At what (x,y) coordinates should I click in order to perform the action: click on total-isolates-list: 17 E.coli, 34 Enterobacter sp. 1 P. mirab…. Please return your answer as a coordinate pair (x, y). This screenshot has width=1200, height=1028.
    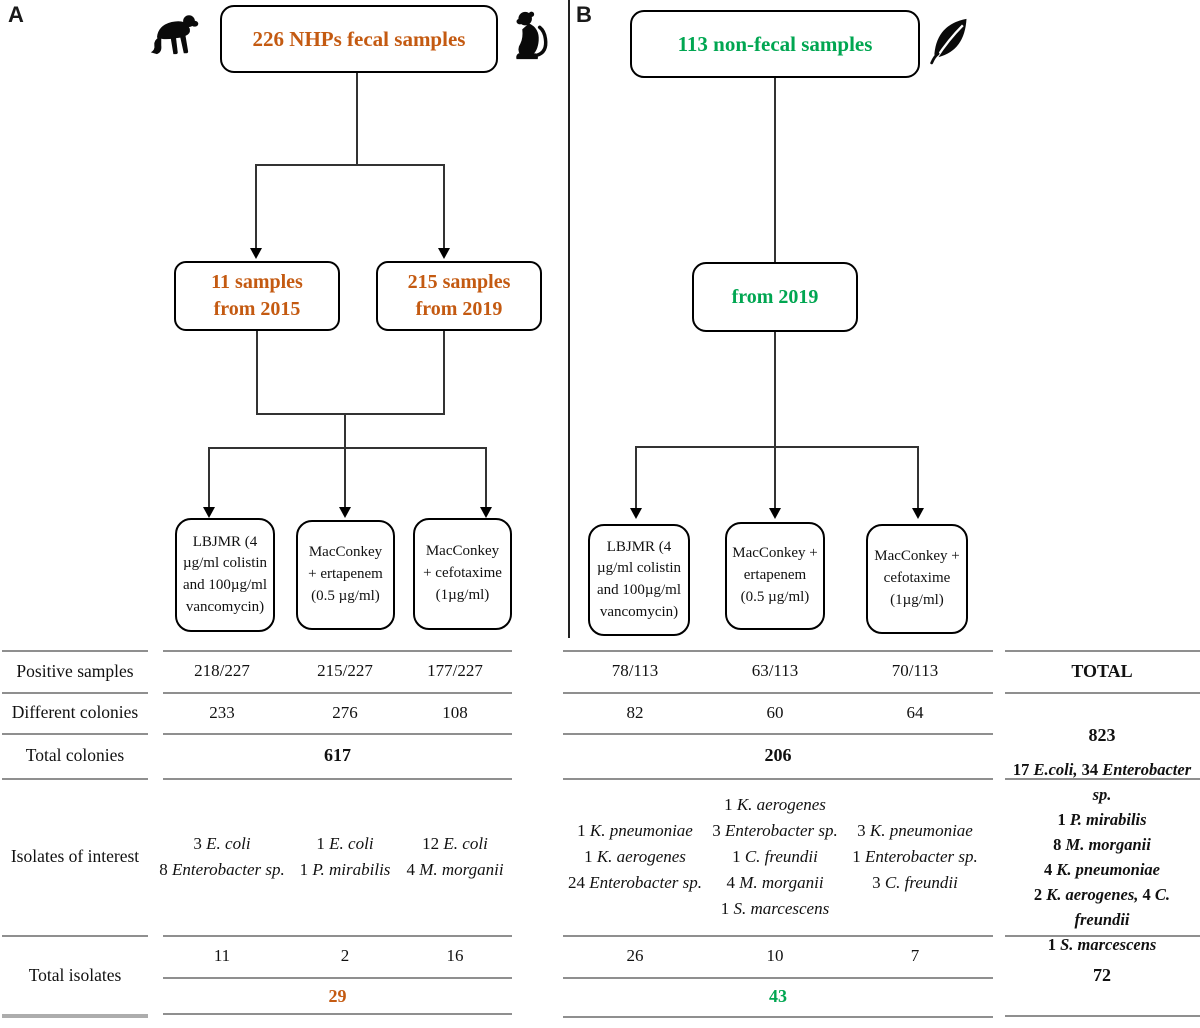
    Looking at the image, I should click on (1102, 856).